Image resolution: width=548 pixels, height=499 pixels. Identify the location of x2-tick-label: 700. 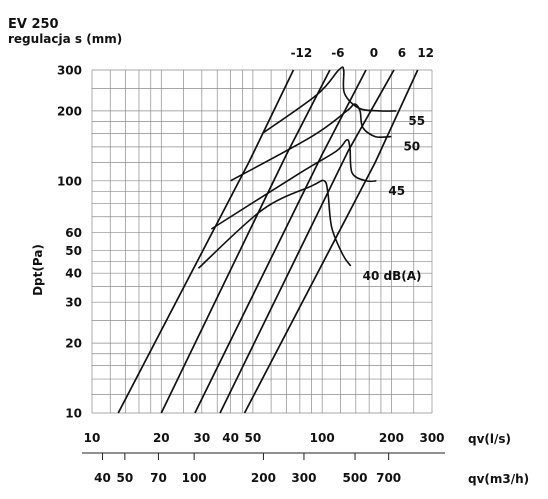
(388, 478).